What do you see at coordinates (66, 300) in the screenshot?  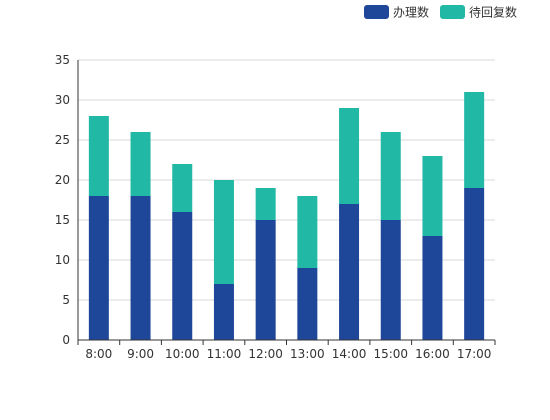 I see `y-tick-label: 5` at bounding box center [66, 300].